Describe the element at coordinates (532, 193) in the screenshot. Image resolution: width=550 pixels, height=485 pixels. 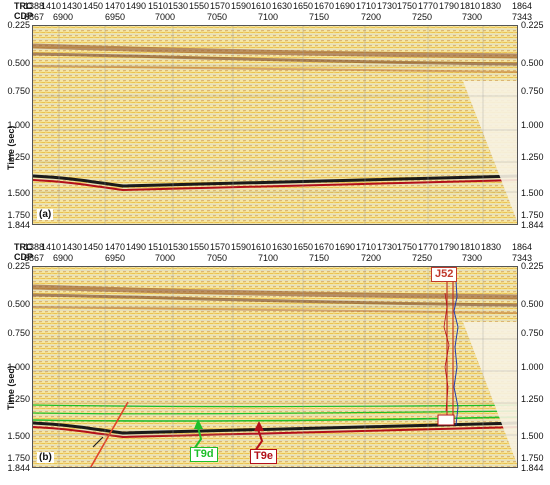
I see `panel-a-time-tick-right: 1.500` at that location.